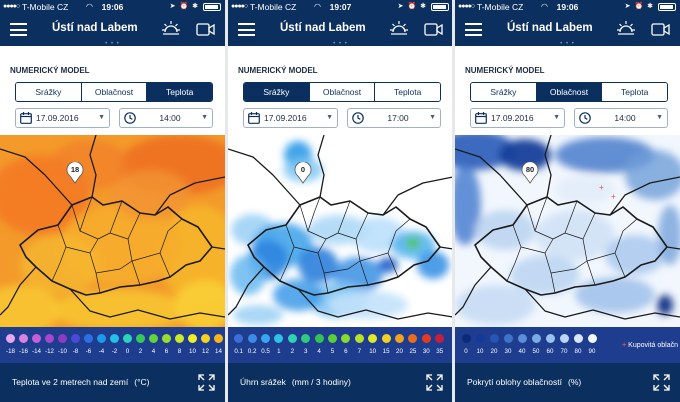 The width and height of the screenshot is (680, 402). What do you see at coordinates (505, 70) in the screenshot?
I see `section-title: NUMERICKÝ MODEL` at bounding box center [505, 70].